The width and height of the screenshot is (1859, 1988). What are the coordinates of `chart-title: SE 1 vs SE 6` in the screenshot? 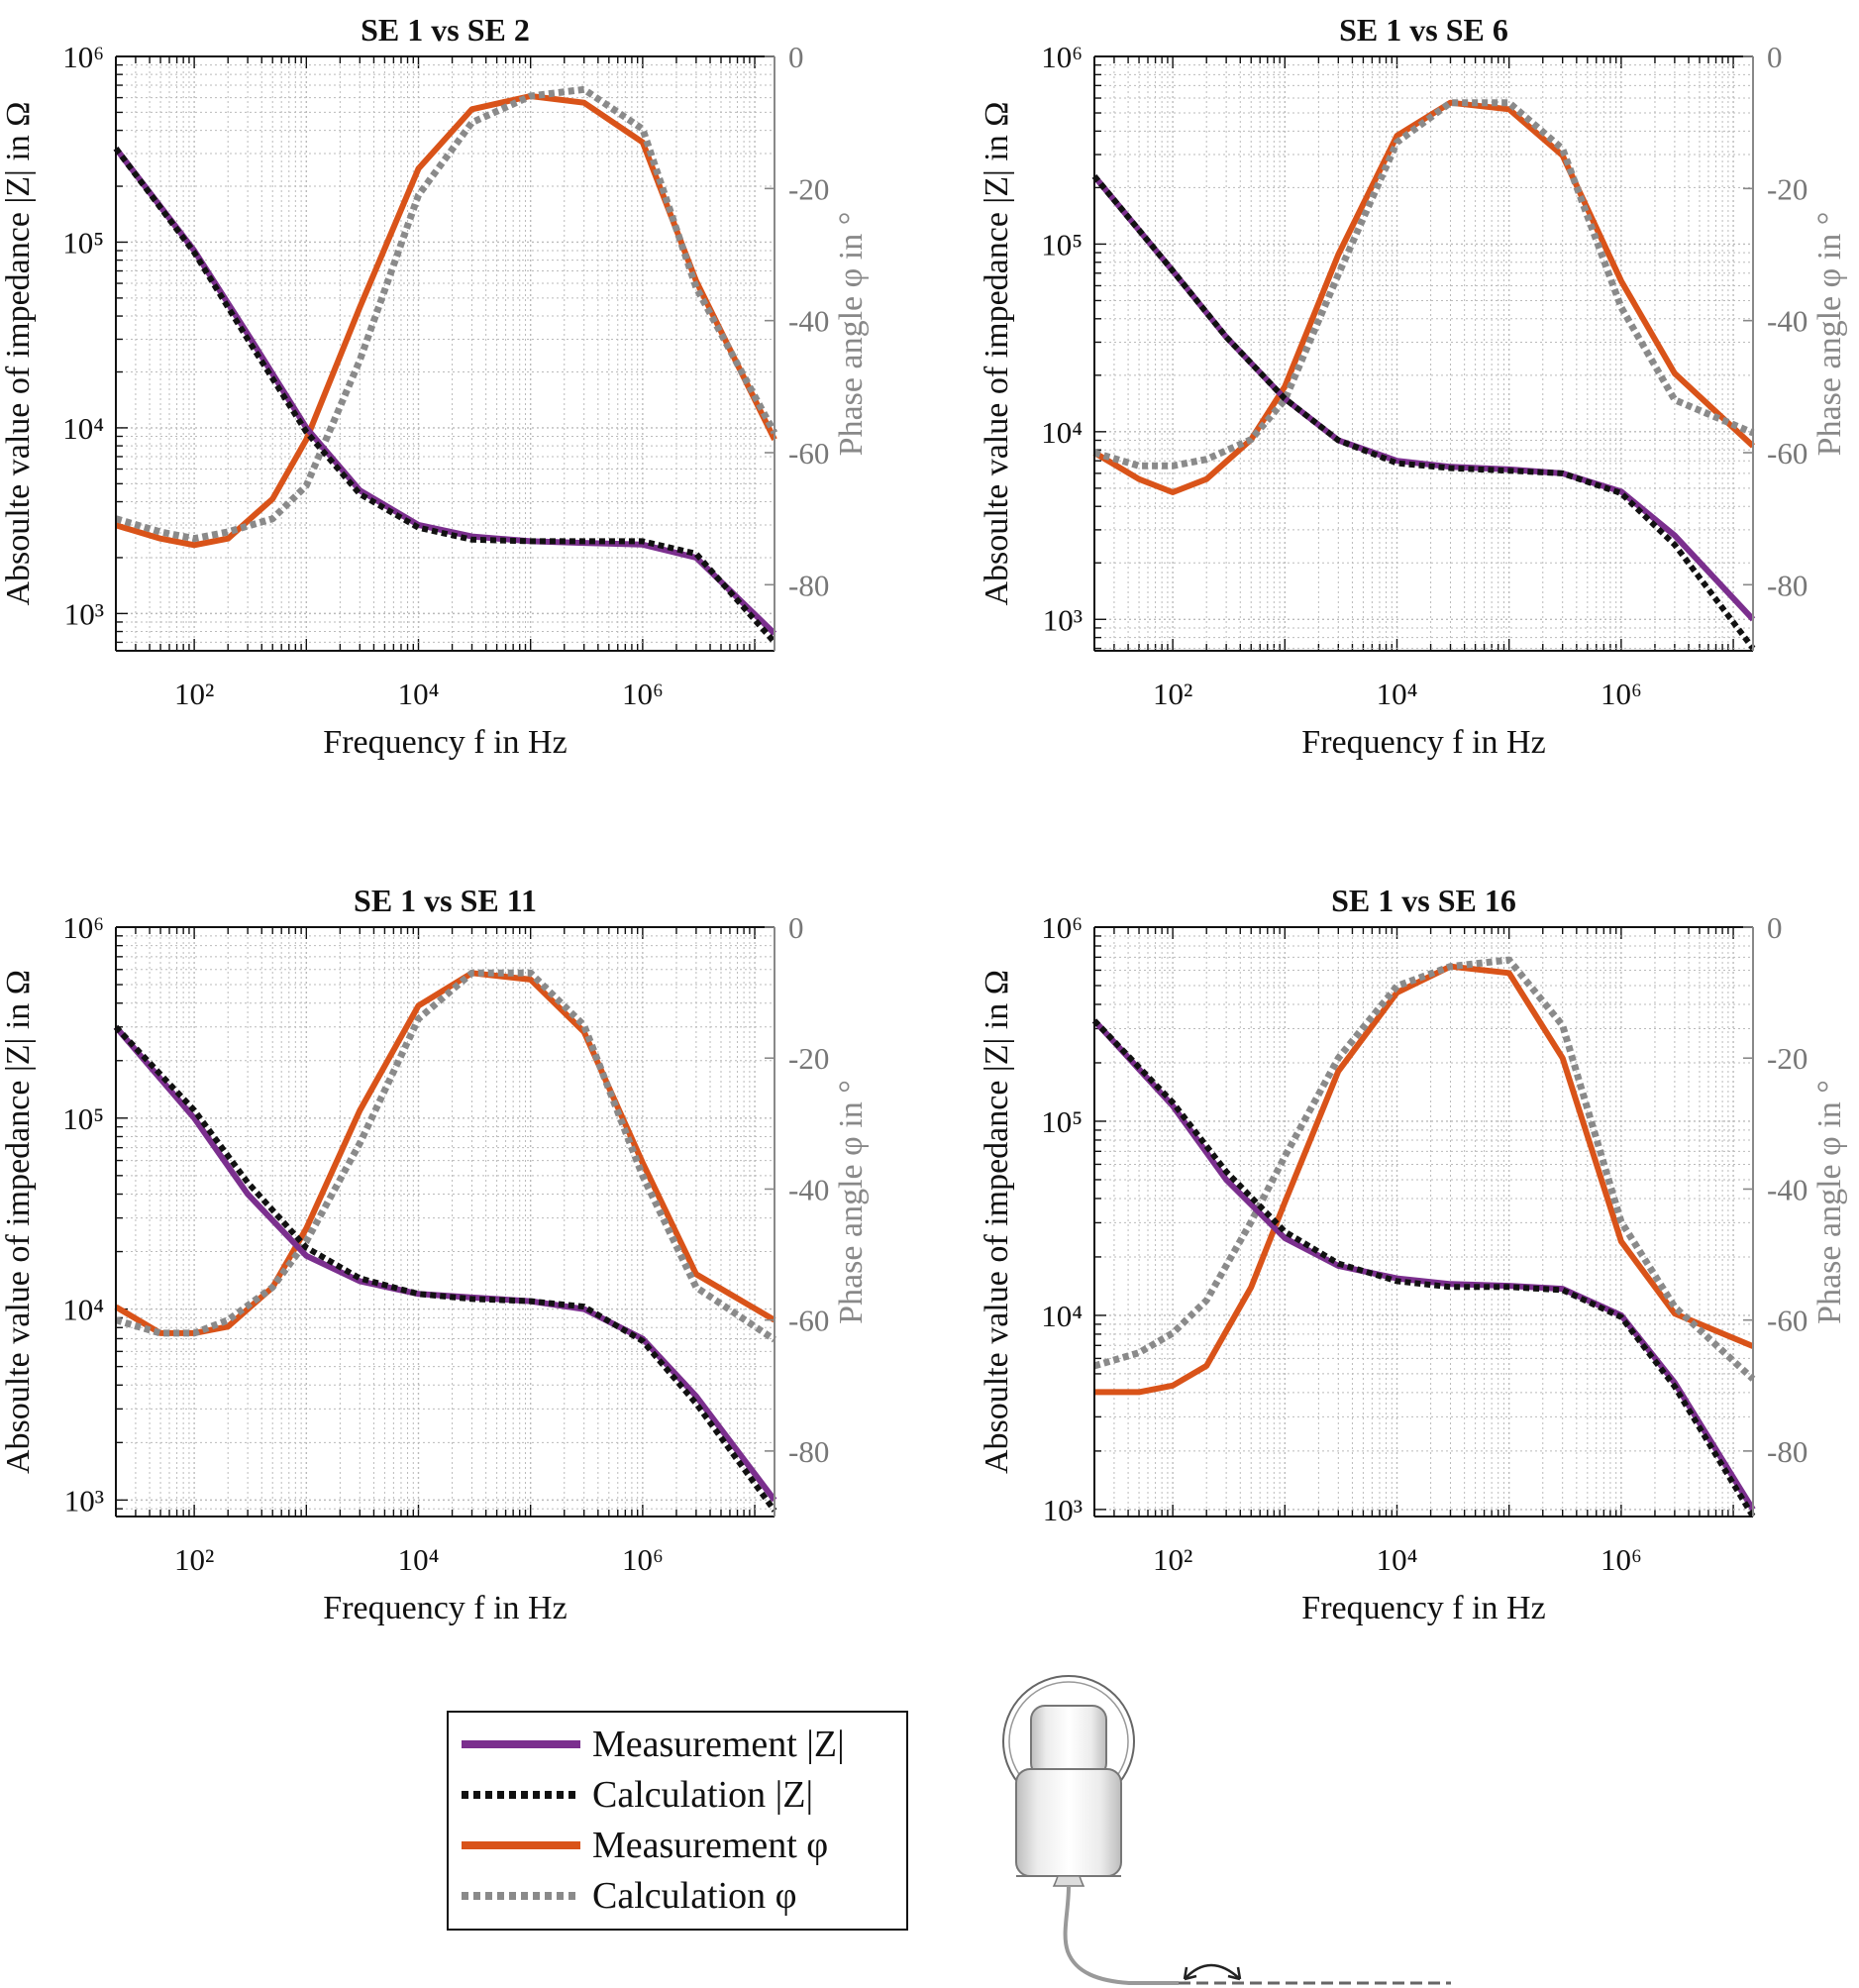 It's located at (1423, 30).